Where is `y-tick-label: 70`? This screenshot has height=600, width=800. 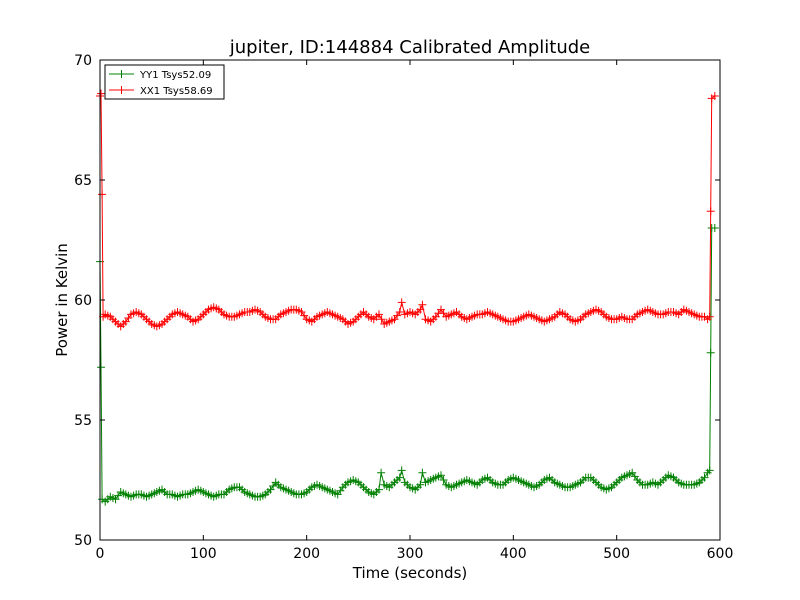 y-tick-label: 70 is located at coordinates (83, 61).